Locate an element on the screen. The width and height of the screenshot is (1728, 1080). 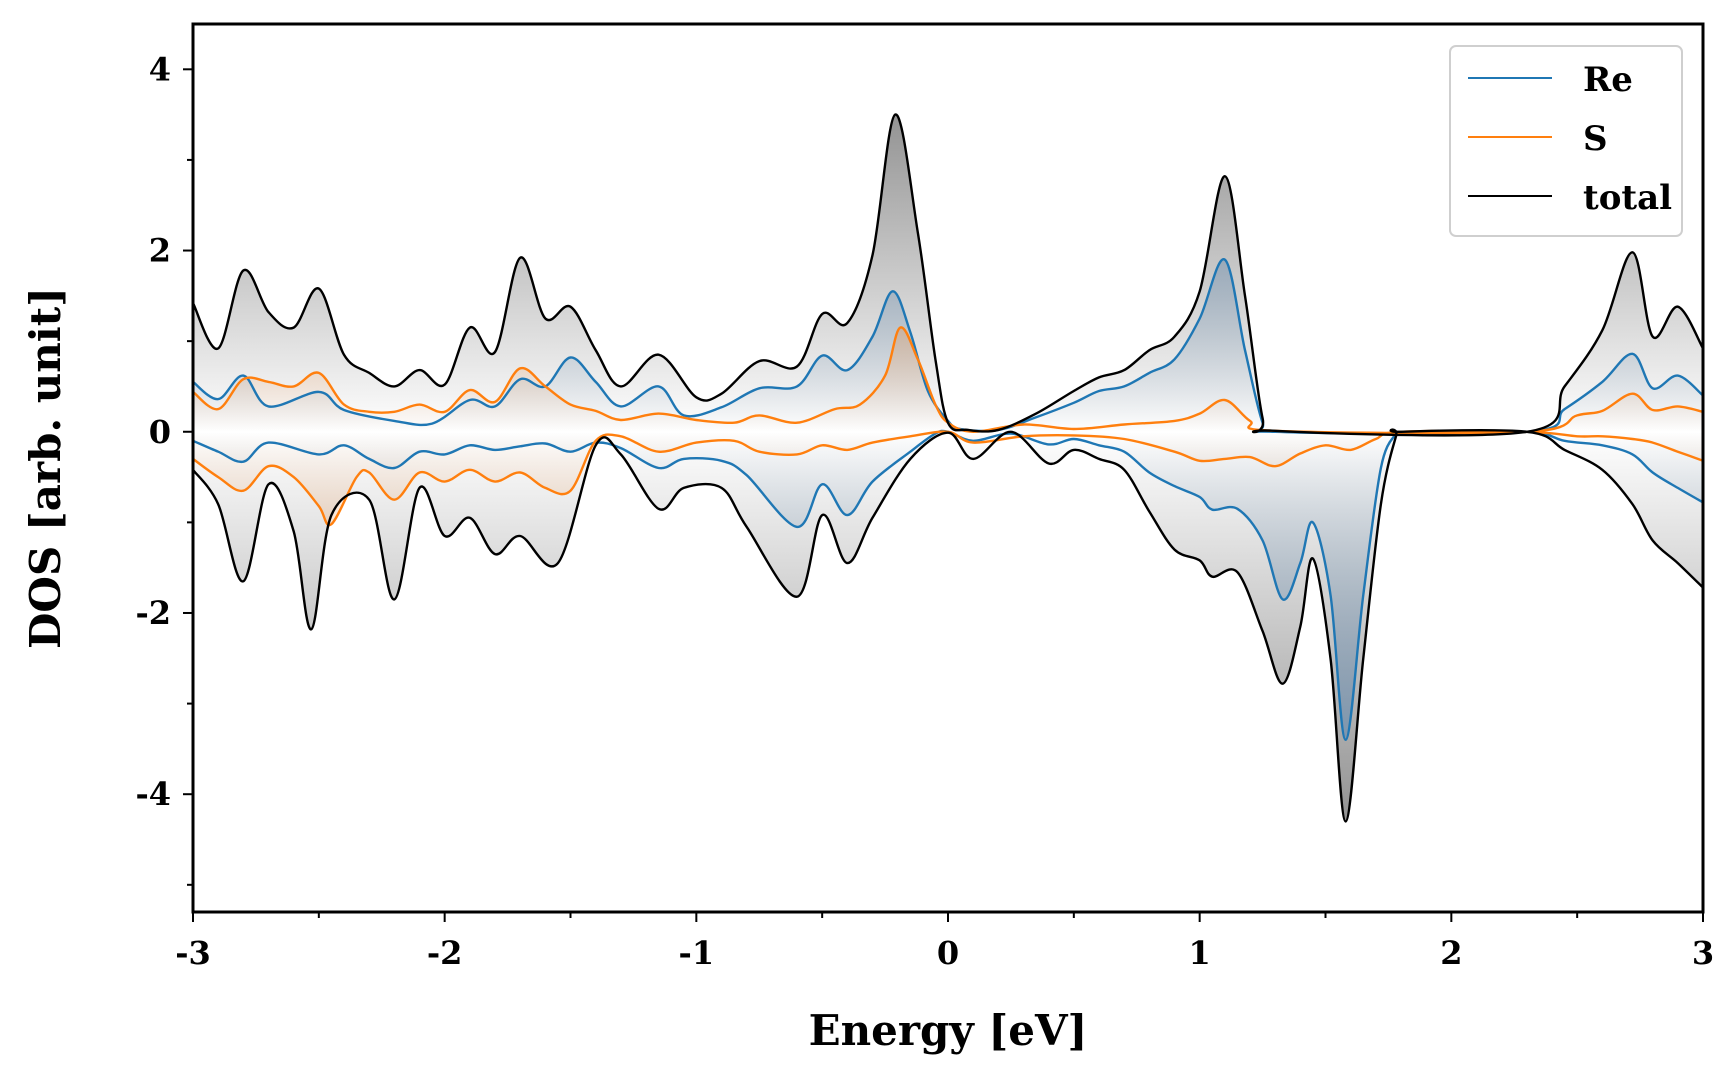
x-tick-label: 2 is located at coordinates (1451, 953).